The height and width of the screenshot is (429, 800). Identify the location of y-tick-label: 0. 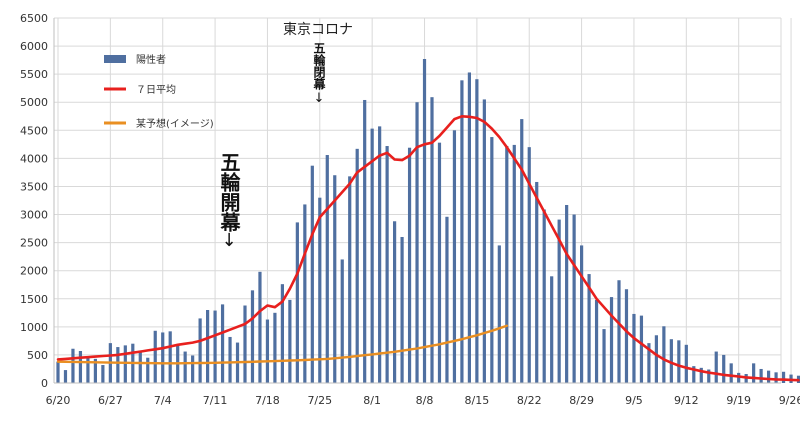
(44, 383).